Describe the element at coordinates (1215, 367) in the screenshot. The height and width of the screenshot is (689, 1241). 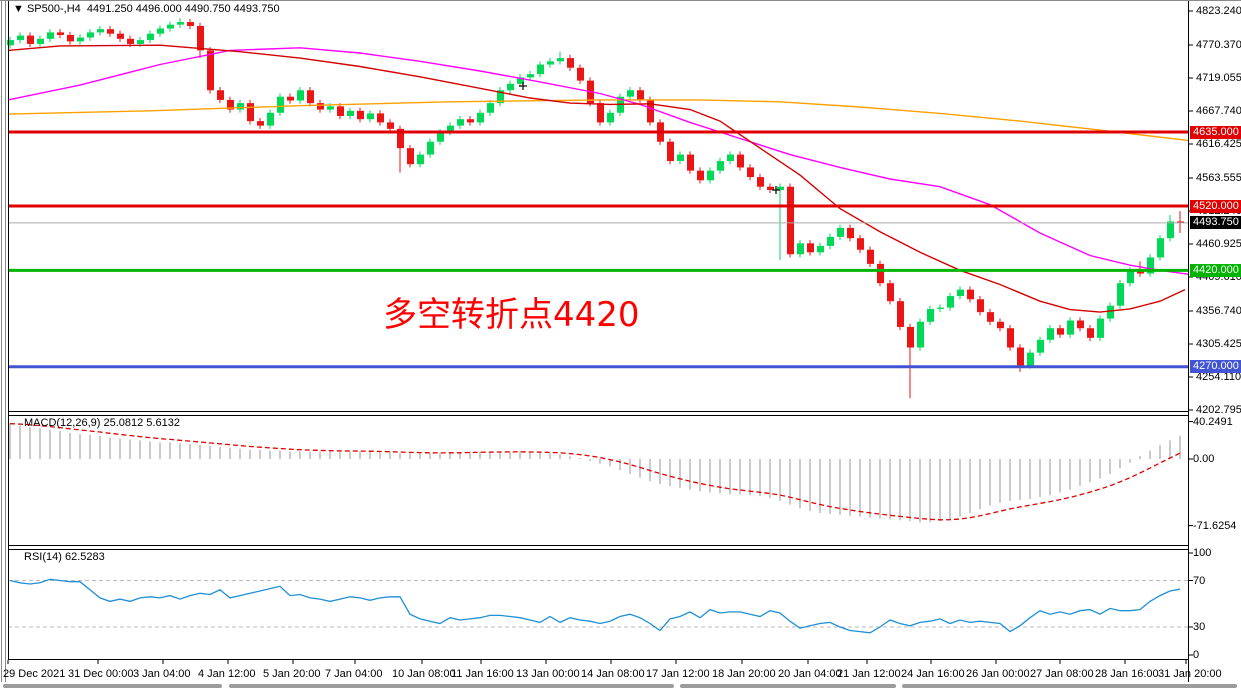
I see `hline-price-label: 4270.000` at that location.